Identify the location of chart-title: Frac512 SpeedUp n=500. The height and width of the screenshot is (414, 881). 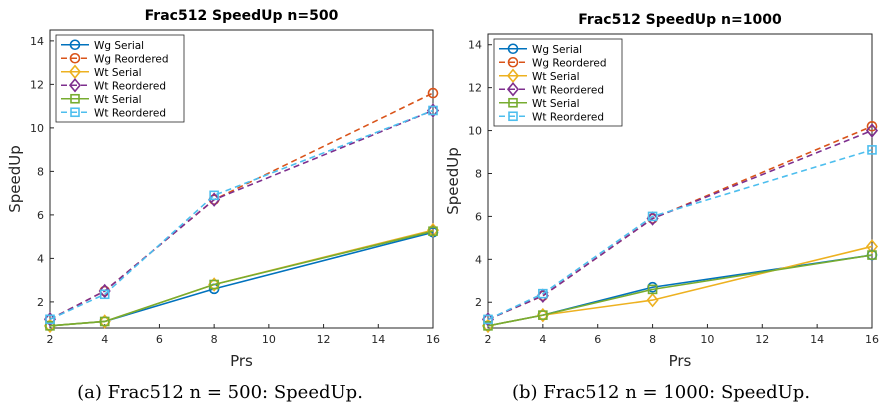
(242, 16).